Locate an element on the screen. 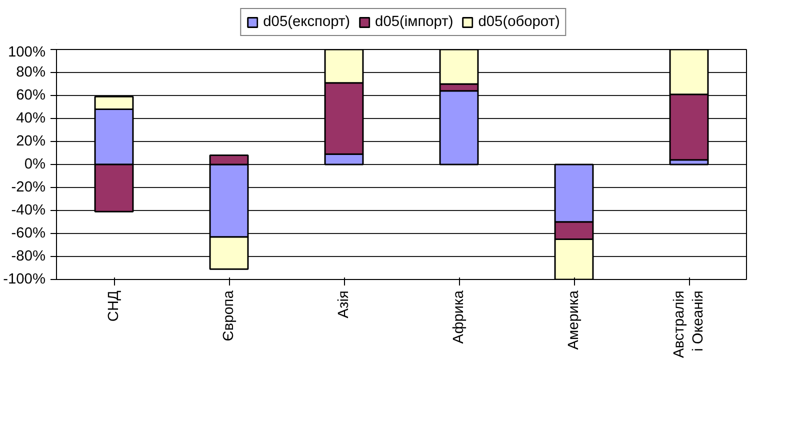  x-tick-label: Африка is located at coordinates (459, 317).